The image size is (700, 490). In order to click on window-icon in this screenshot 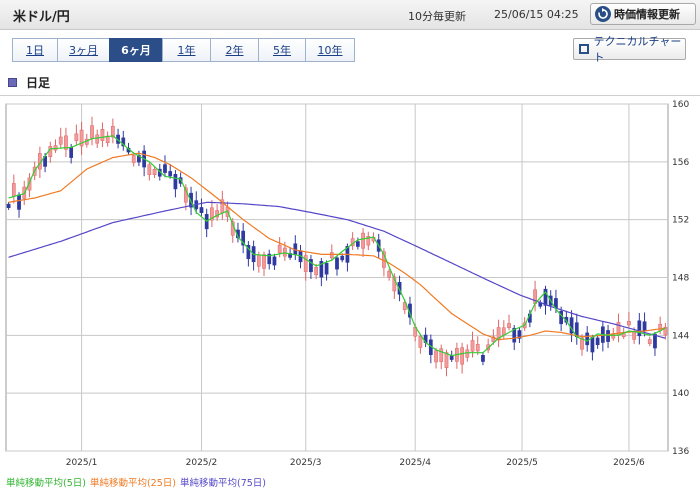, I will do `click(584, 49)`.